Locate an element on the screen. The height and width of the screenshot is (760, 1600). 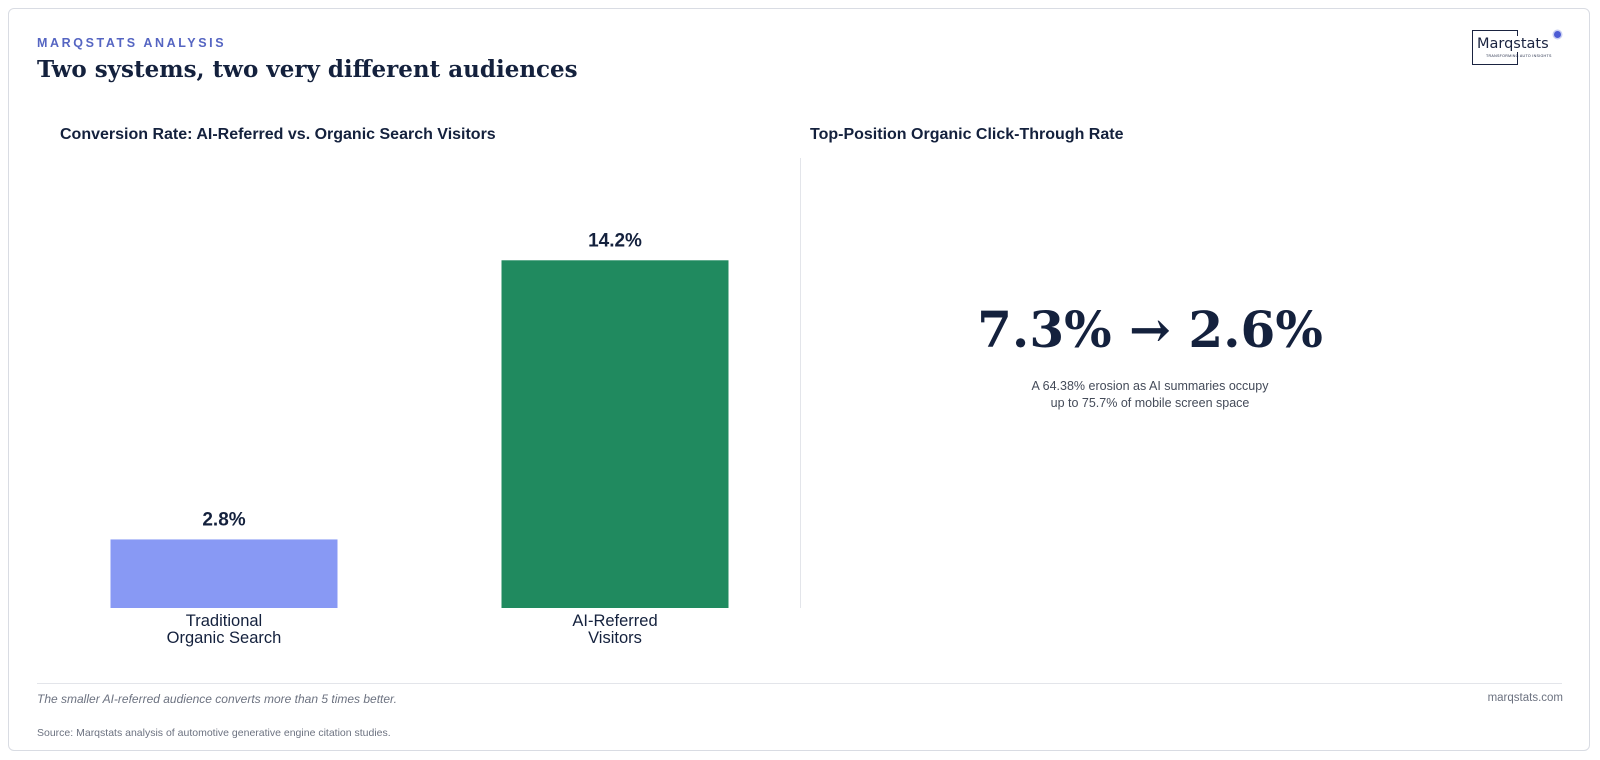
site-link: marqstats.com is located at coordinates (1525, 698).